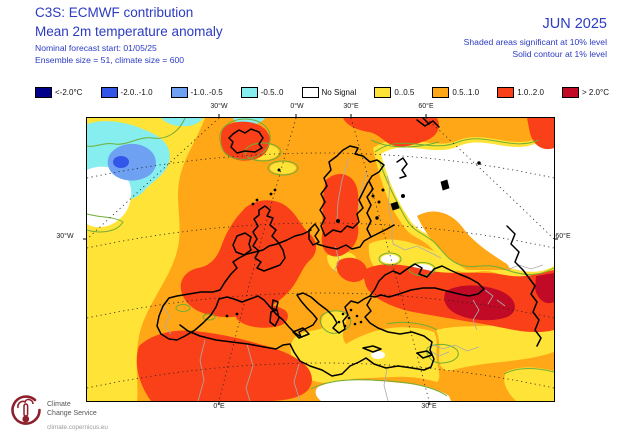 This screenshot has height=438, width=640. I want to click on note-contour: Solid contour at 1% level, so click(559, 54).